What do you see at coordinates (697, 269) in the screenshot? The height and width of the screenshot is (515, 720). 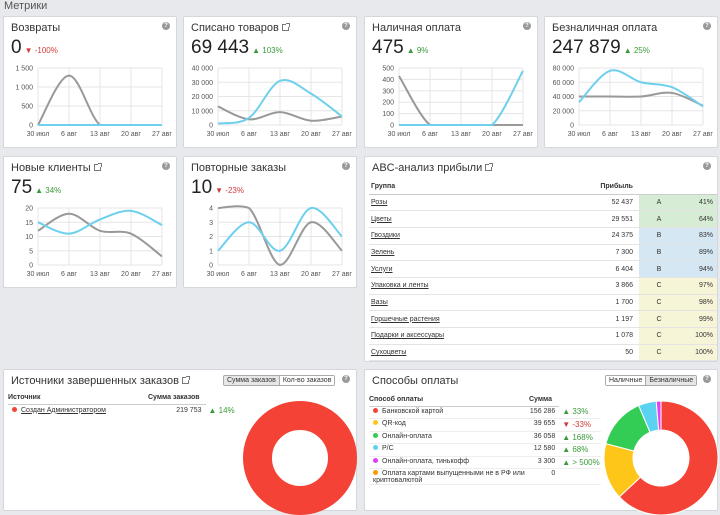 I see `cumulative-percent: 94%` at bounding box center [697, 269].